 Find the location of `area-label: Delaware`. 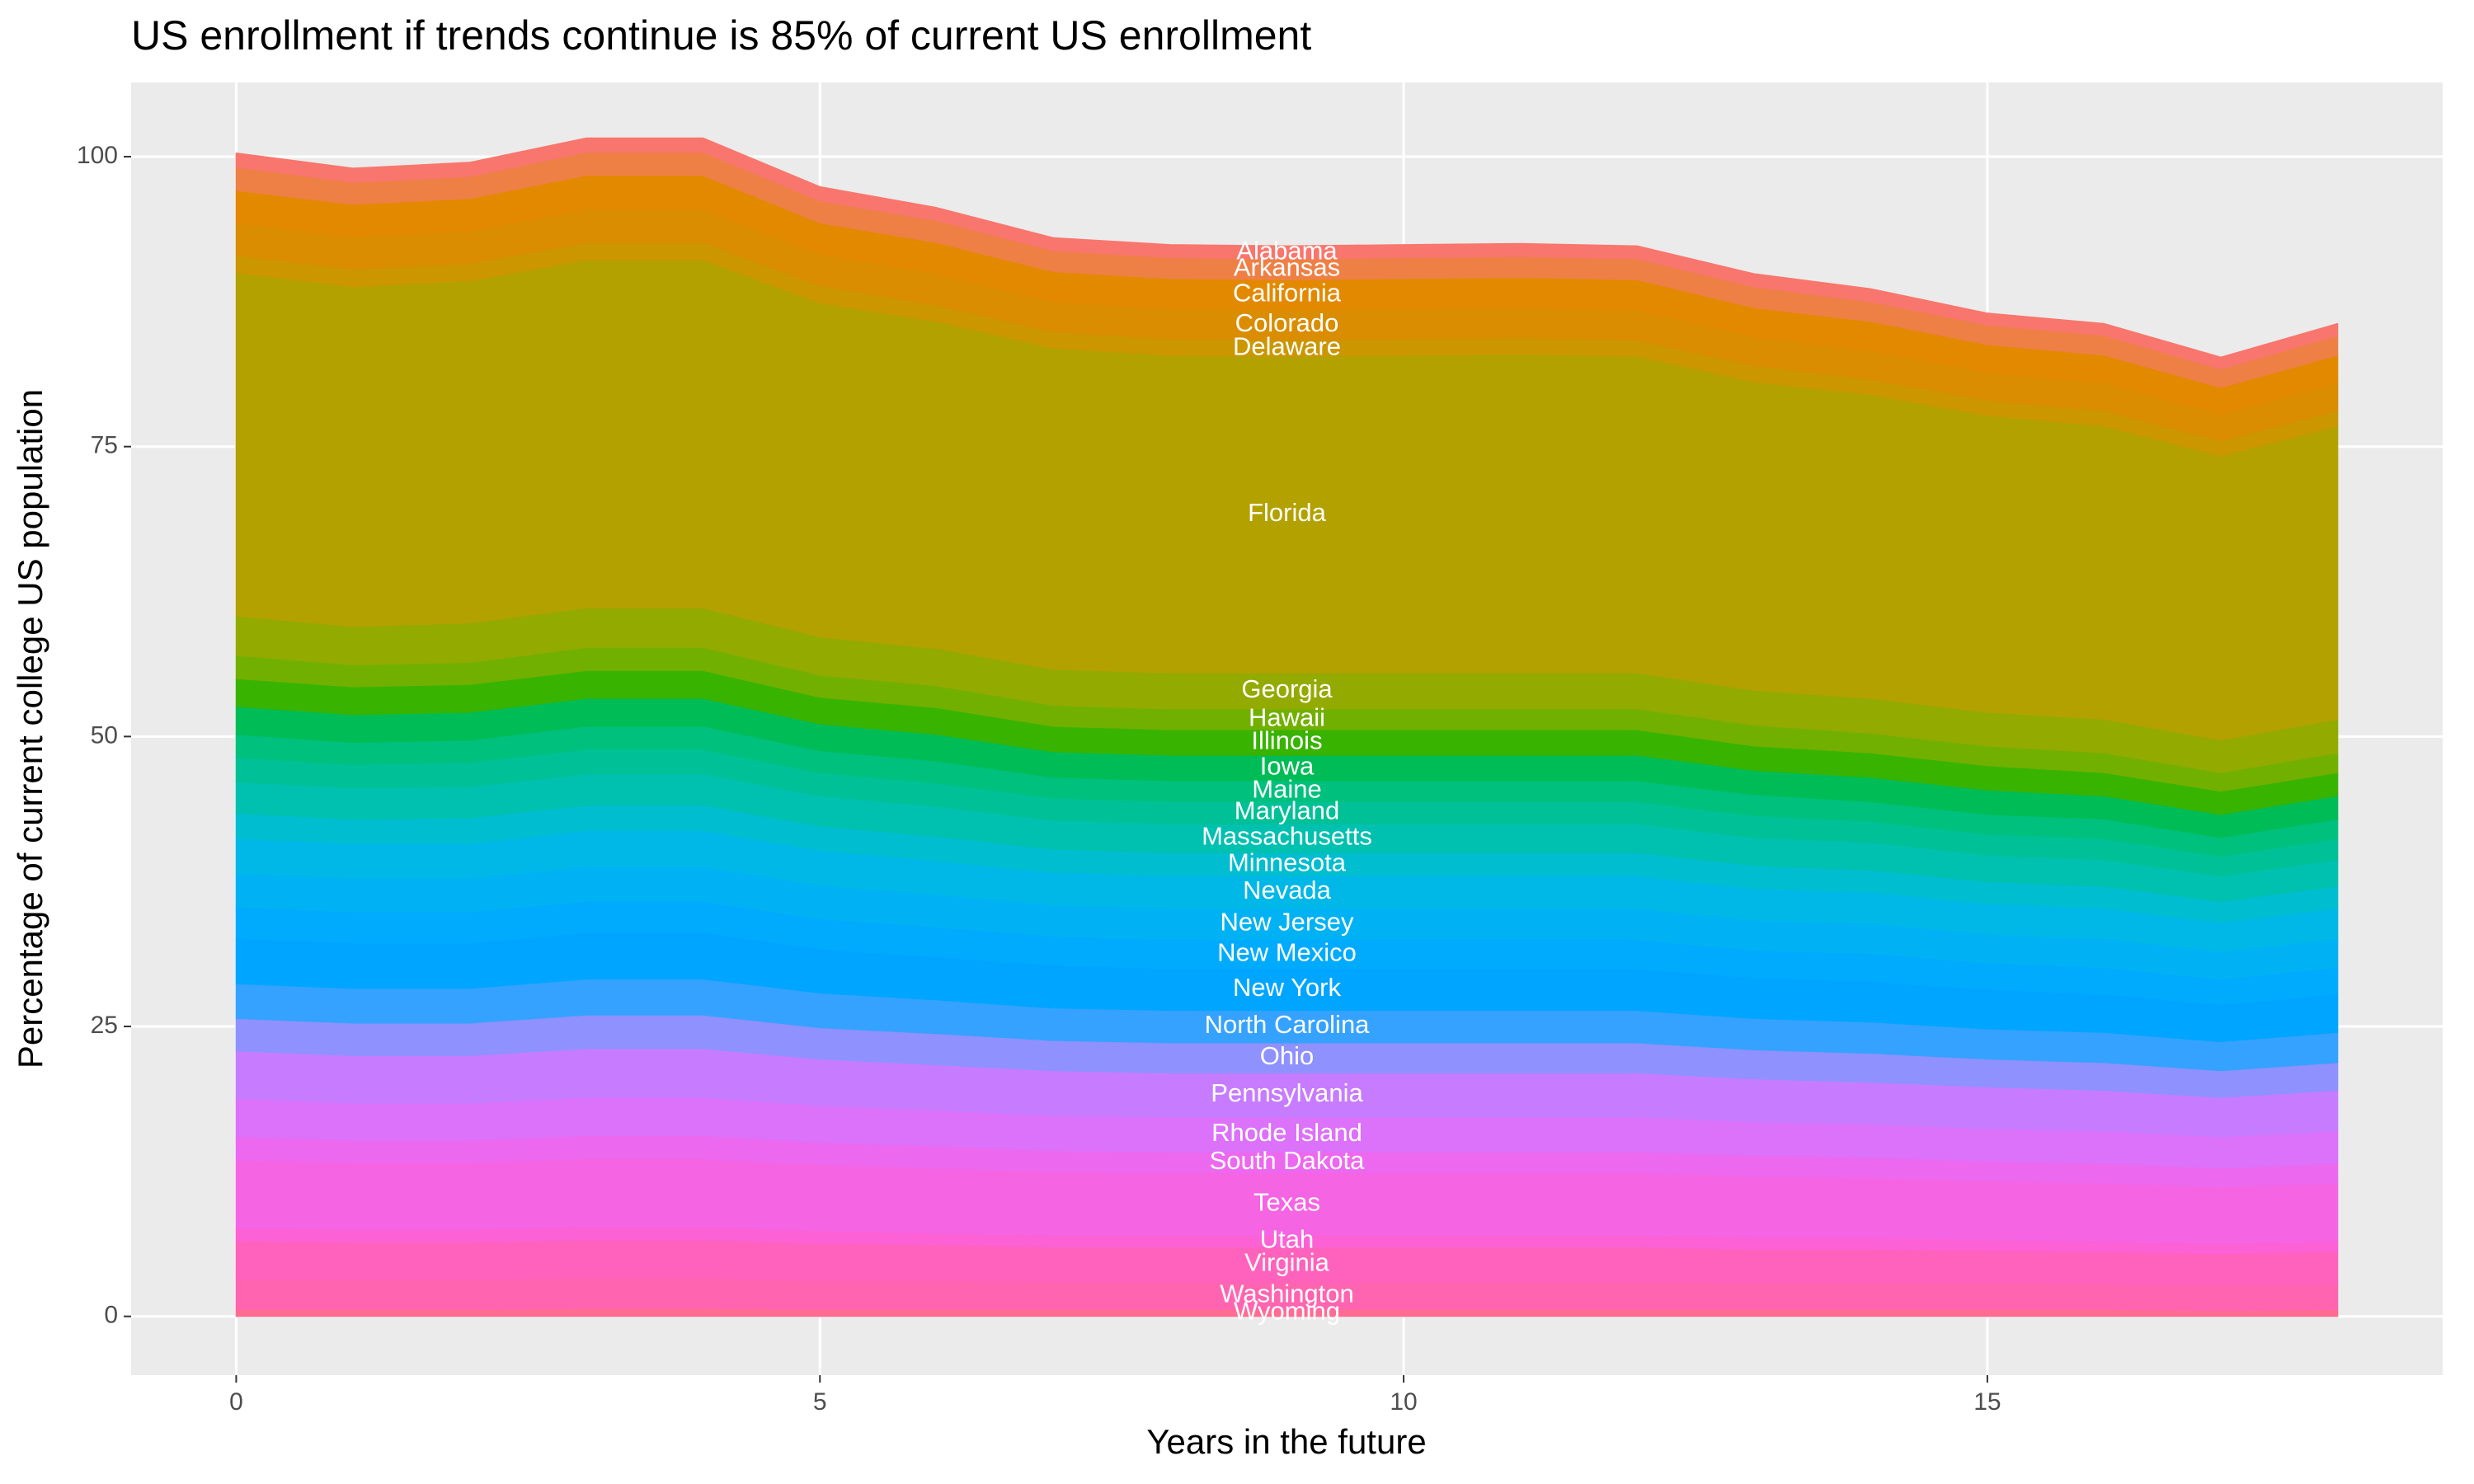

area-label: Delaware is located at coordinates (1287, 345).